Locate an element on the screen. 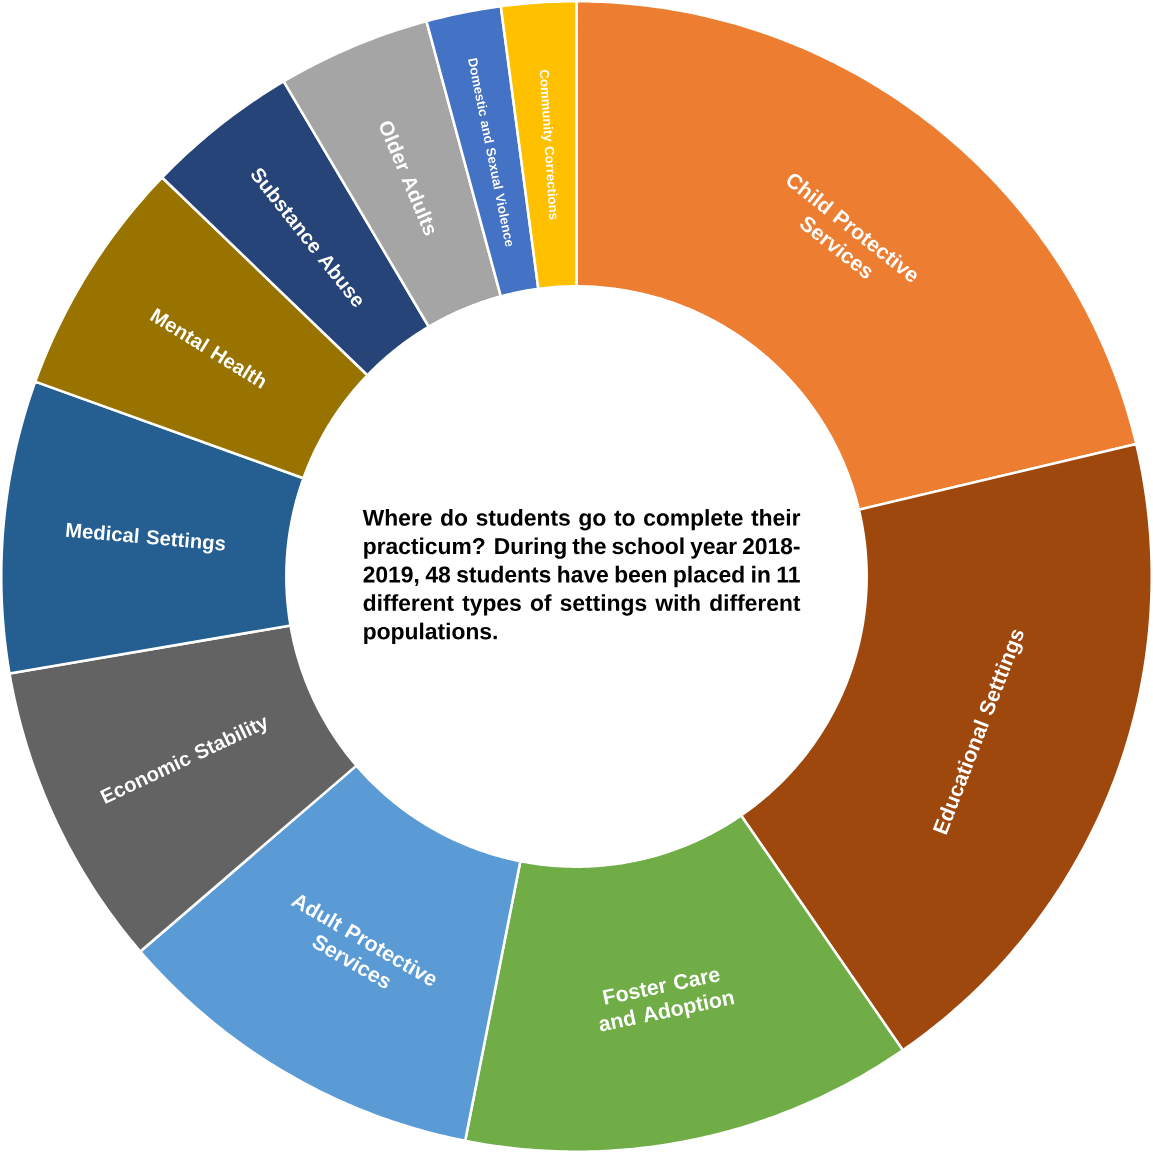  slice-label: Older Adults is located at coordinates (407, 178).